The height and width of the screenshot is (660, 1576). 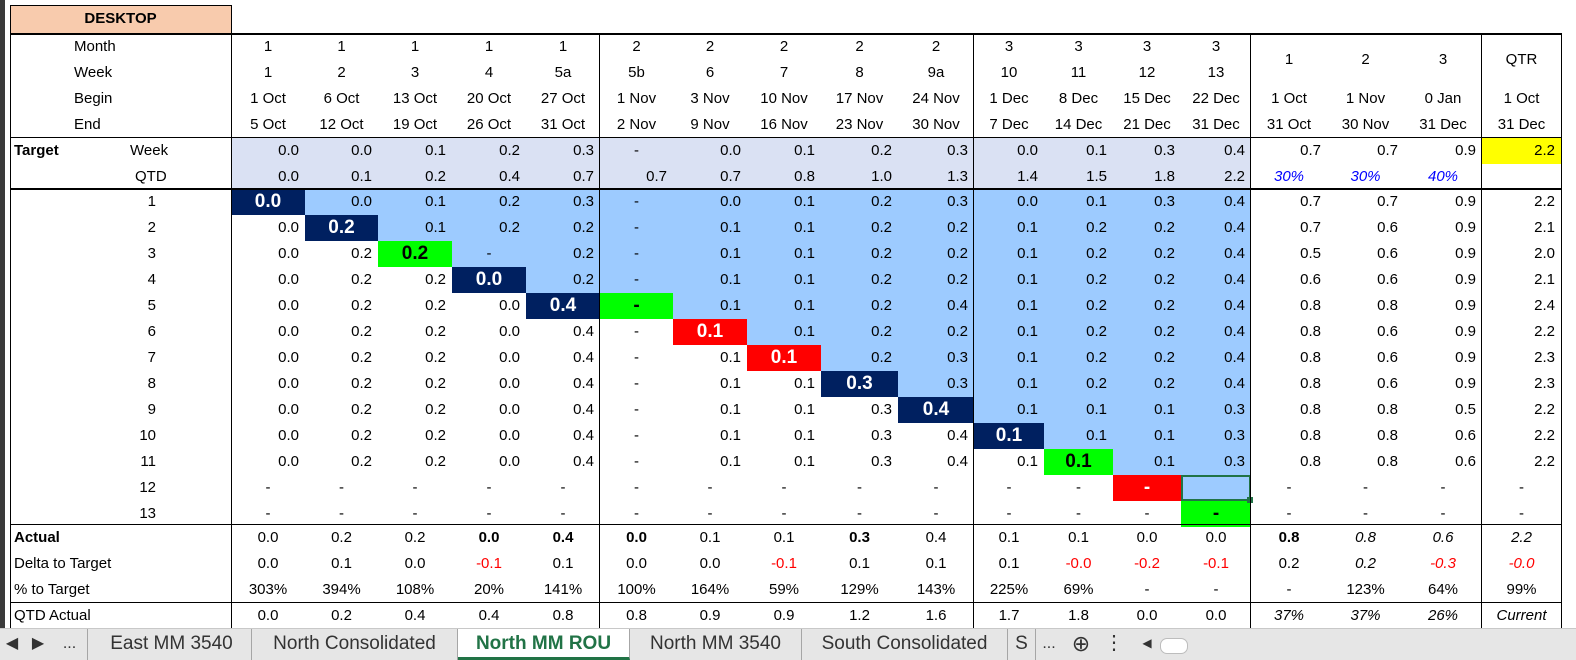 What do you see at coordinates (1310, 150) in the screenshot?
I see `target-week-cell: 0.7` at bounding box center [1310, 150].